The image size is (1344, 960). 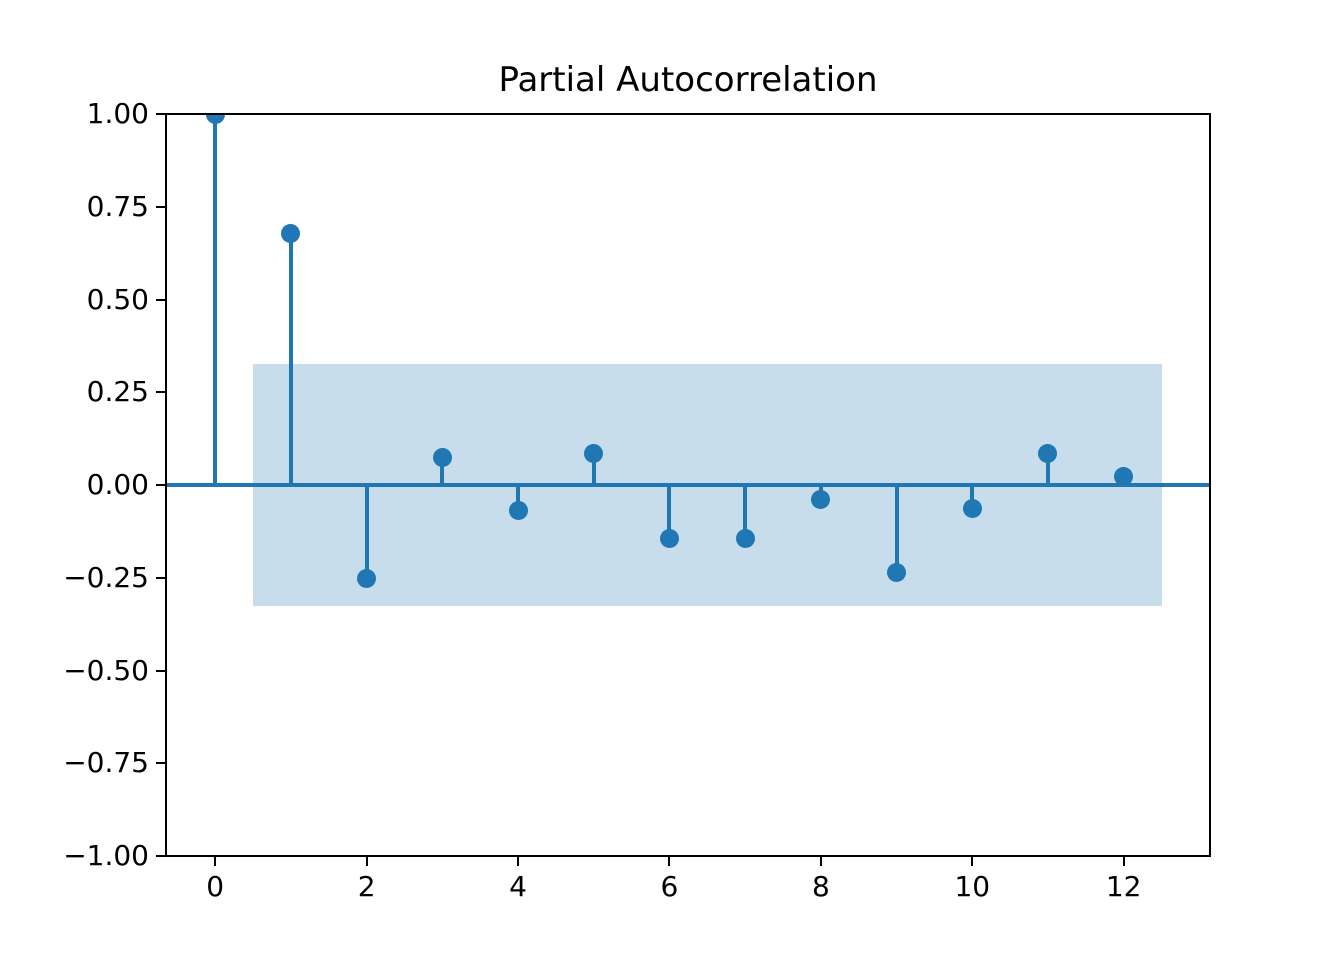 What do you see at coordinates (117, 484) in the screenshot?
I see `y-tick-label: 0.00` at bounding box center [117, 484].